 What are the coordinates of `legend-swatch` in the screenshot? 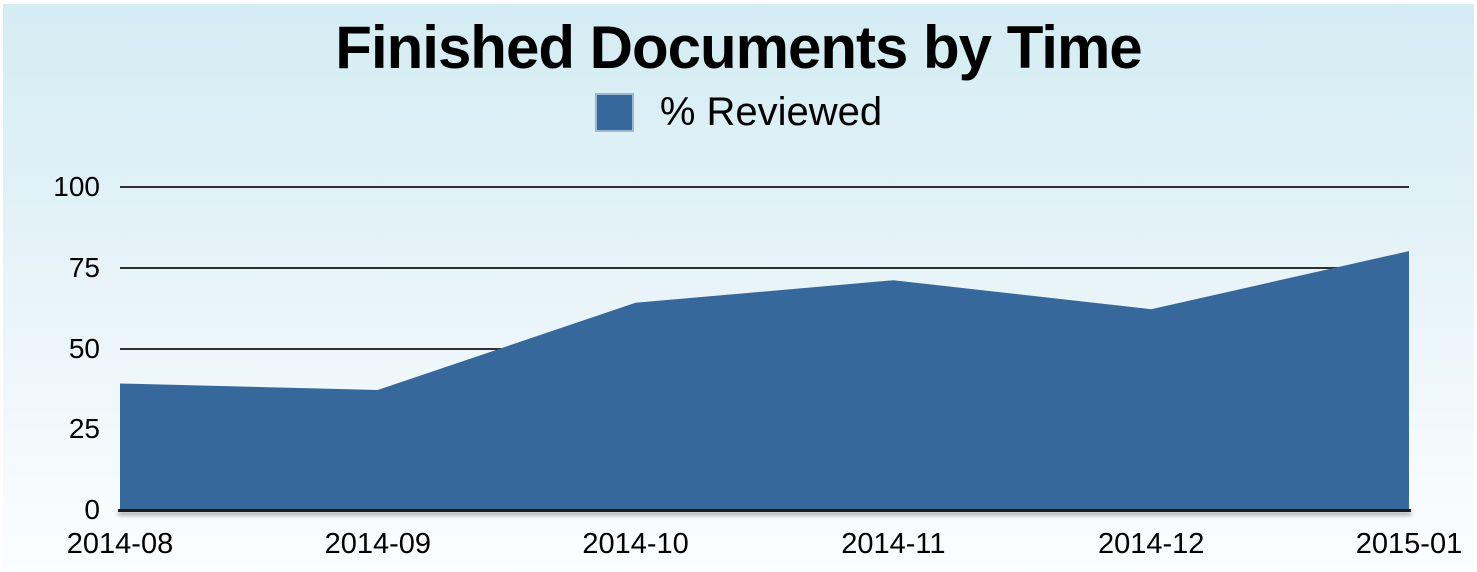 It's located at (614, 112).